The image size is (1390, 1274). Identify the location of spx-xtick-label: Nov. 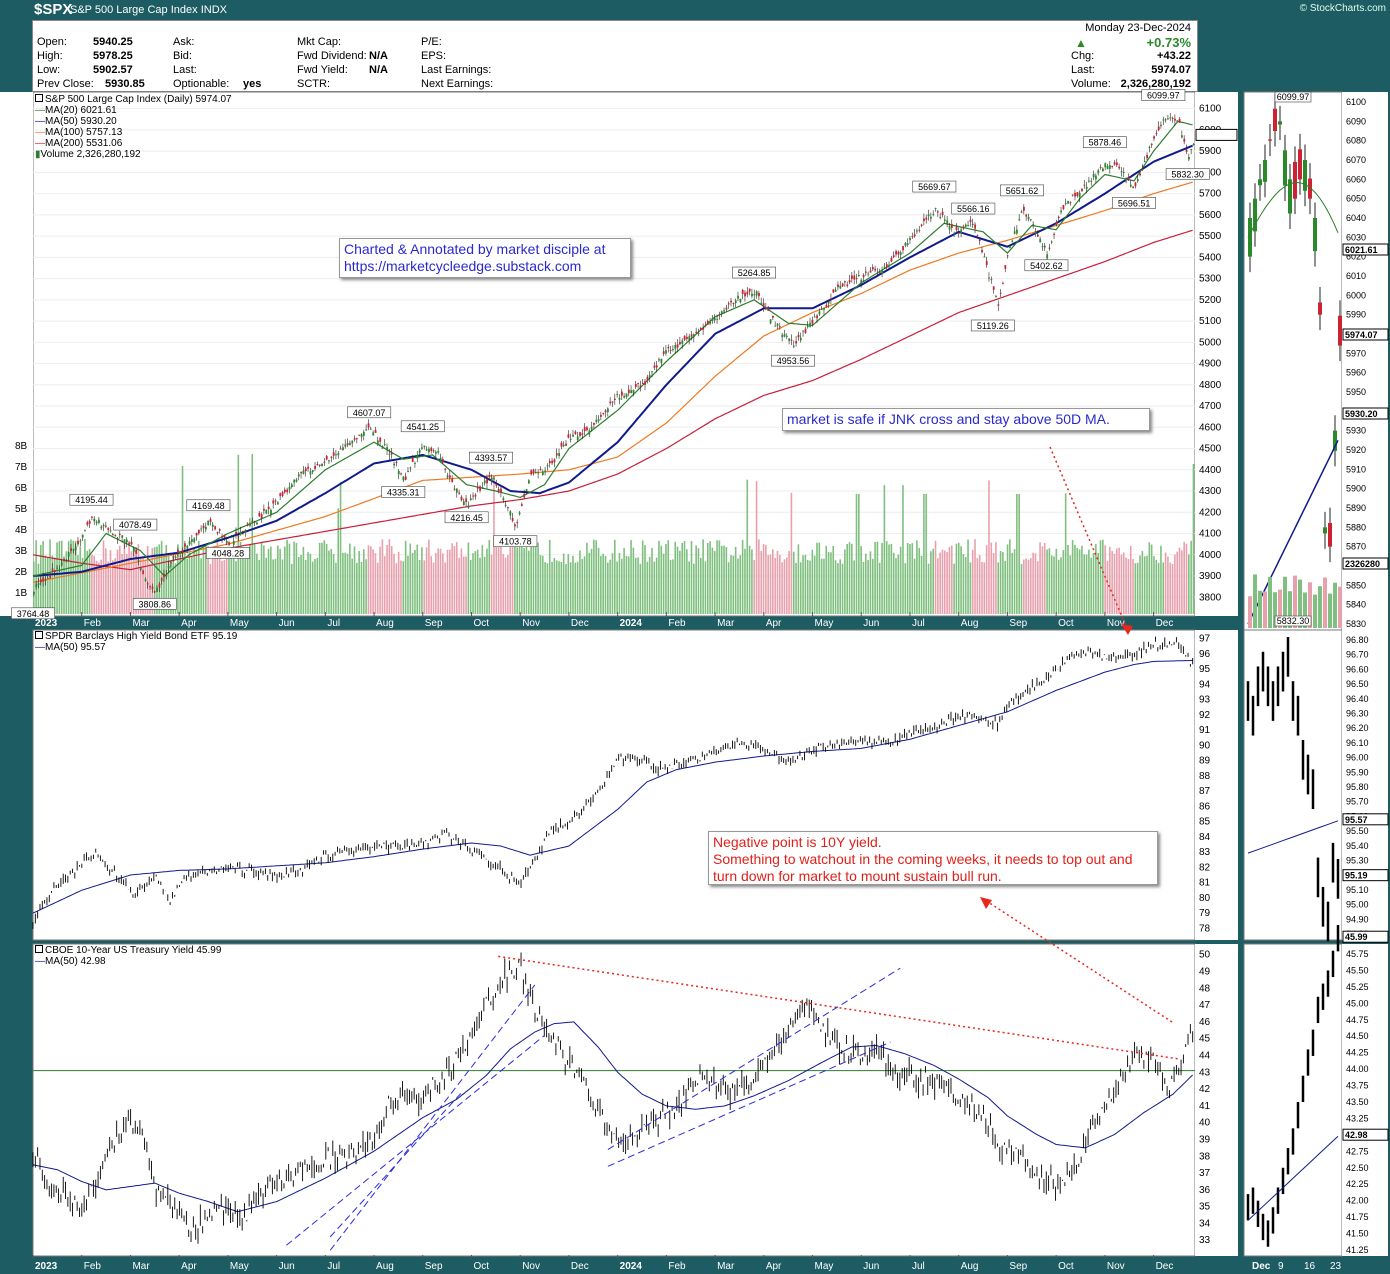
(531, 623).